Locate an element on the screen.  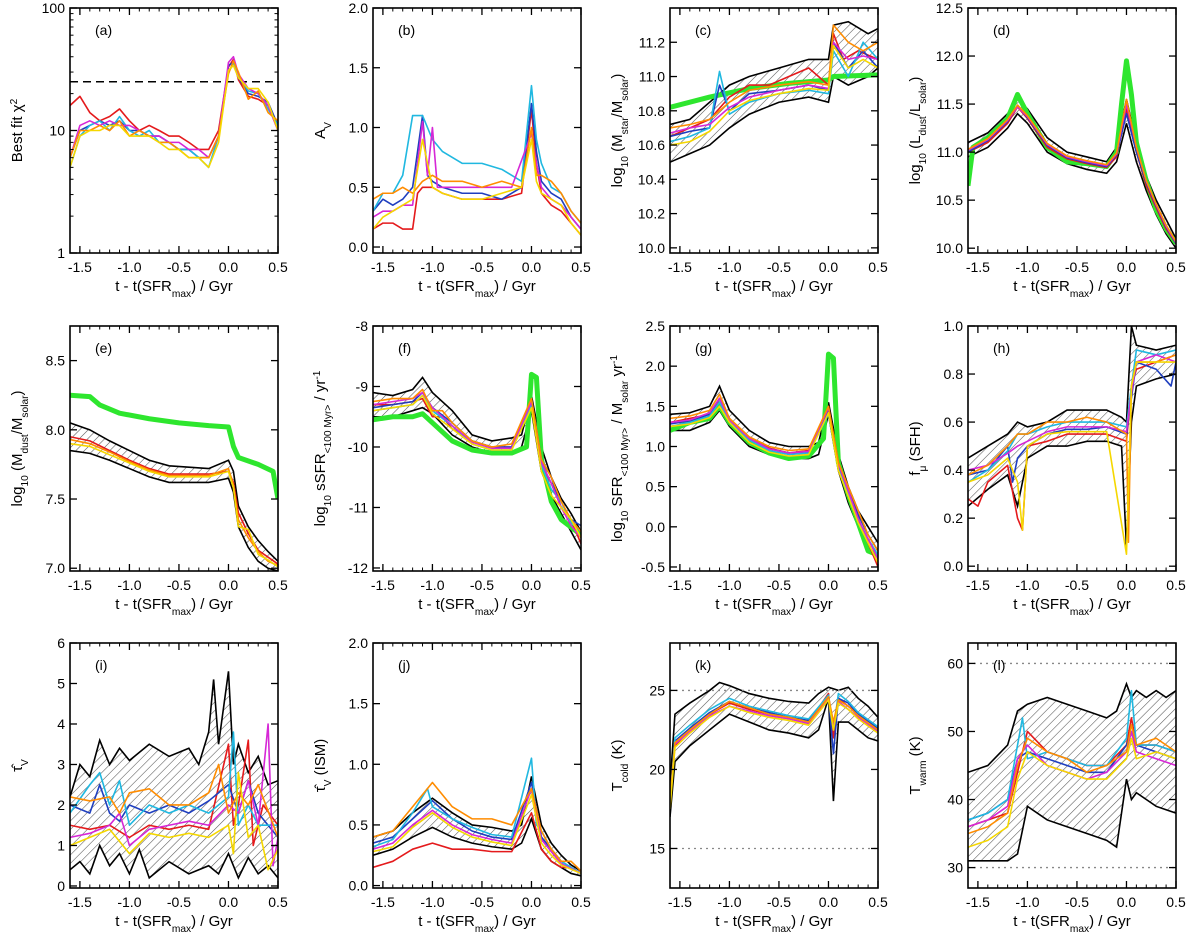
model-line-e is located at coordinates (174, 446).